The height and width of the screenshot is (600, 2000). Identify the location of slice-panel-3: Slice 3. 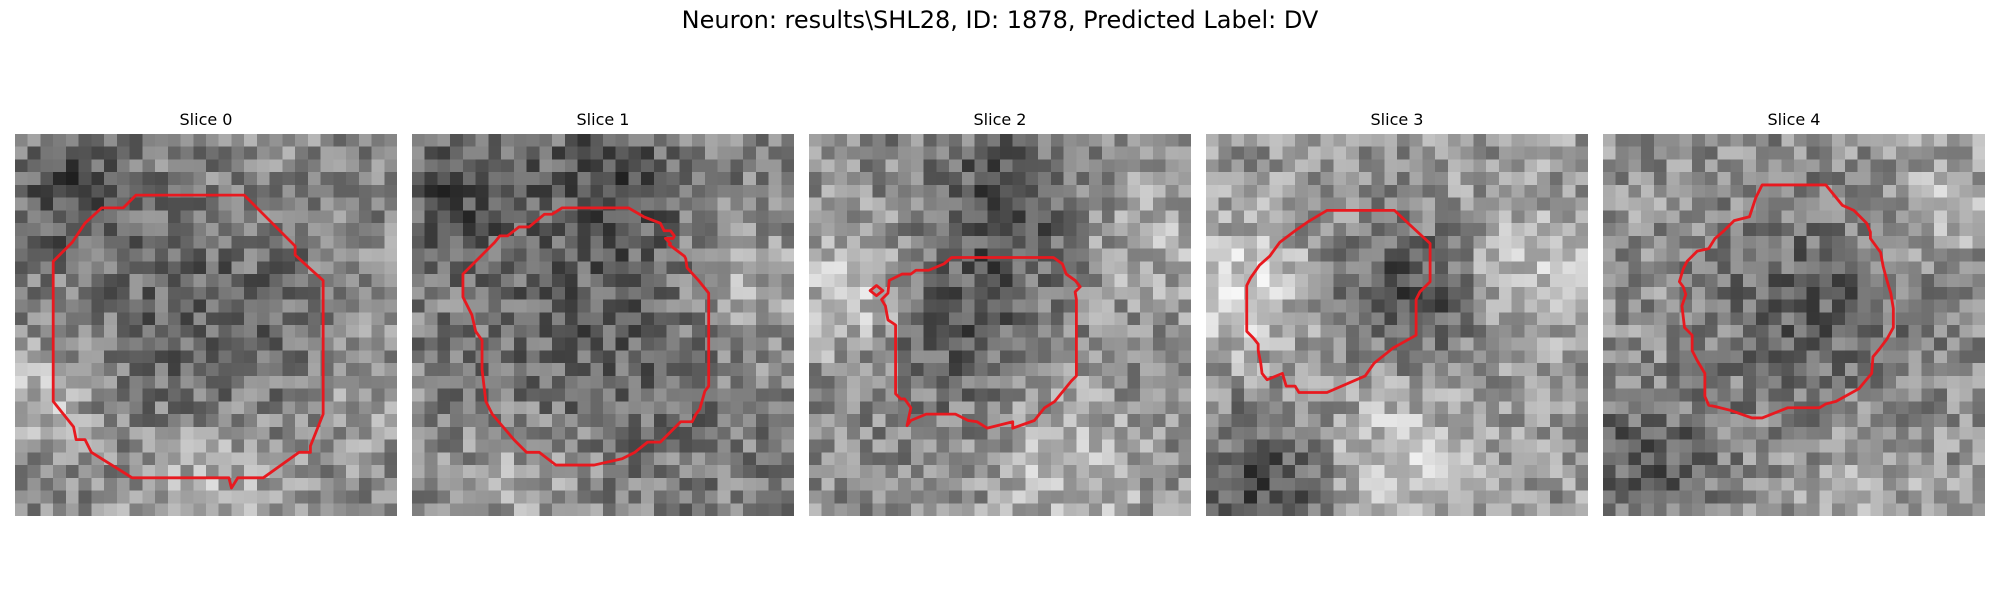
(1397, 312).